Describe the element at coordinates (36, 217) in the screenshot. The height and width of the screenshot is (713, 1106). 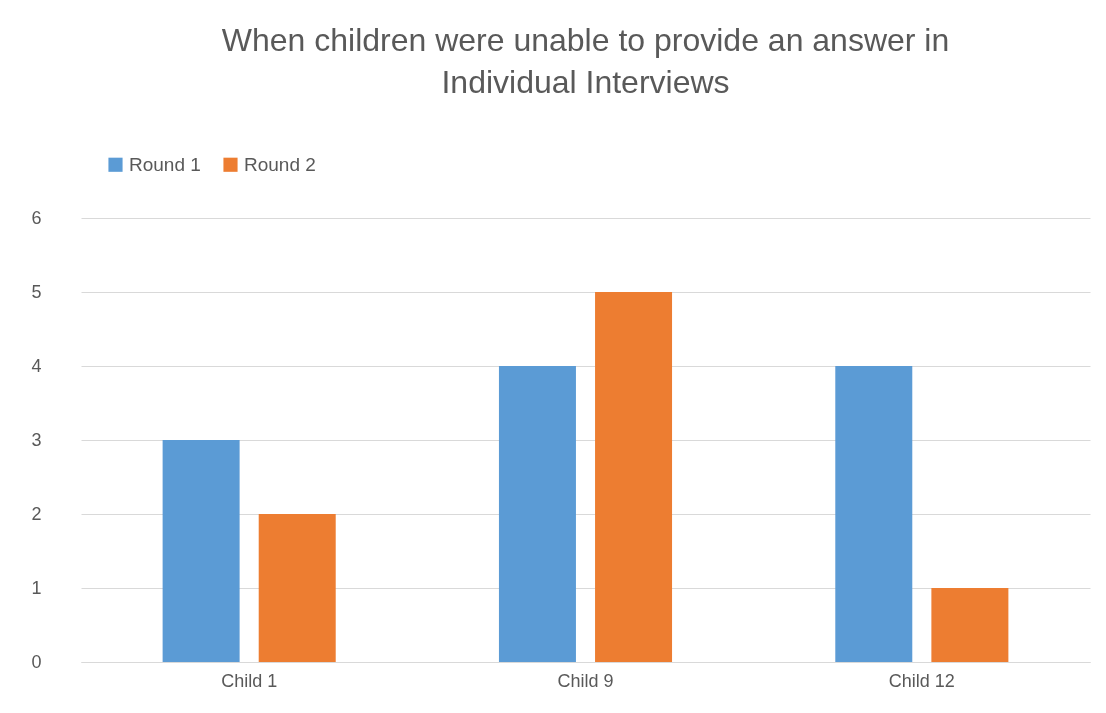
I see `y-tick-label: 6` at that location.